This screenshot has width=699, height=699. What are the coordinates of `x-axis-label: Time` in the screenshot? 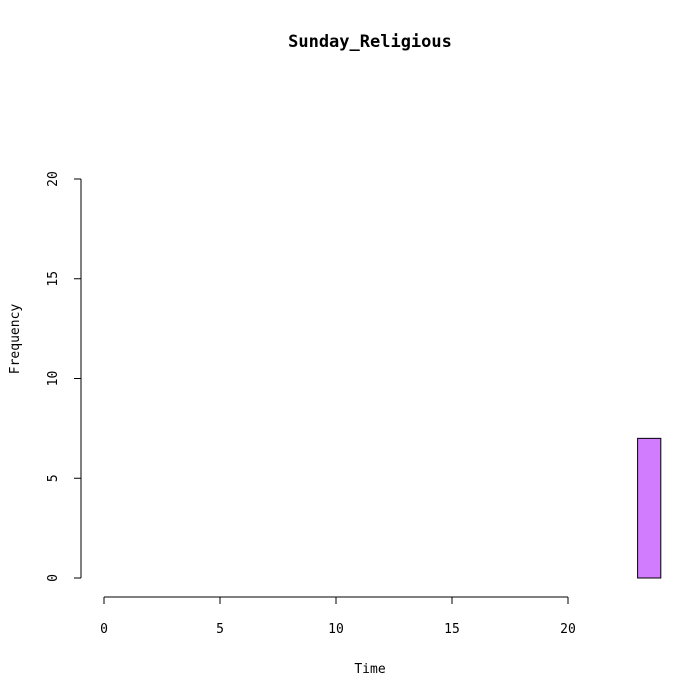 It's located at (369, 669).